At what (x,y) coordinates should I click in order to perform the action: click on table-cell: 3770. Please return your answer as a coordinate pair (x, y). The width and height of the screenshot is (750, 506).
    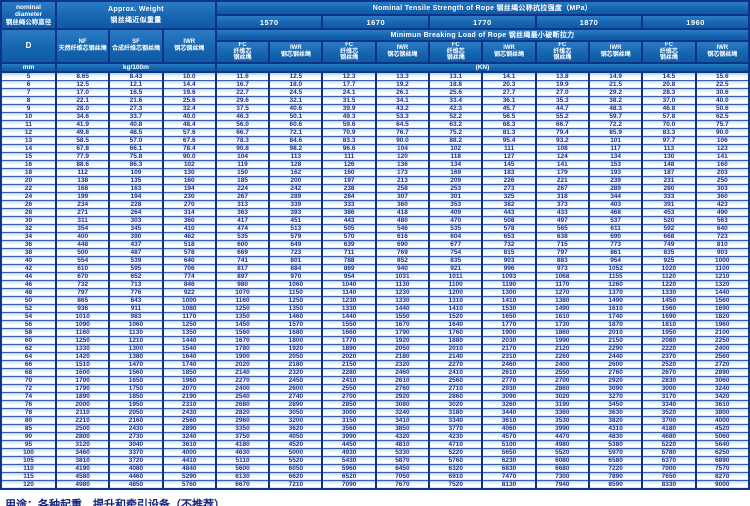
    Looking at the image, I should click on (456, 428).